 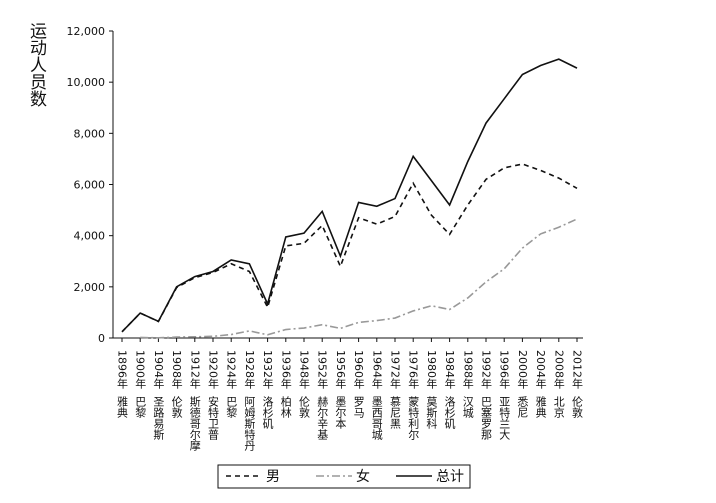 I want to click on x-tick-label: 1976年, so click(x=413, y=369).